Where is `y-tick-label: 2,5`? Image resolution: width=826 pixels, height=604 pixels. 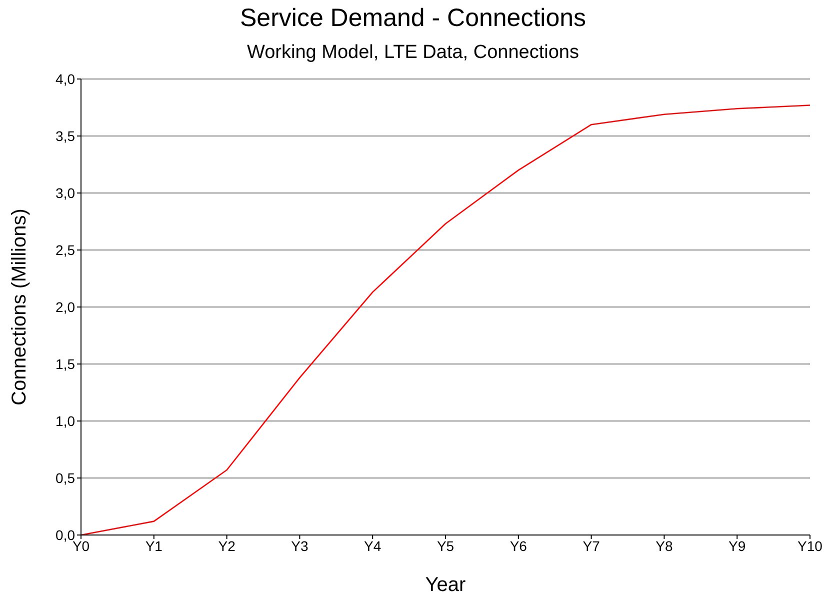
y-tick-label: 2,5 is located at coordinates (66, 250).